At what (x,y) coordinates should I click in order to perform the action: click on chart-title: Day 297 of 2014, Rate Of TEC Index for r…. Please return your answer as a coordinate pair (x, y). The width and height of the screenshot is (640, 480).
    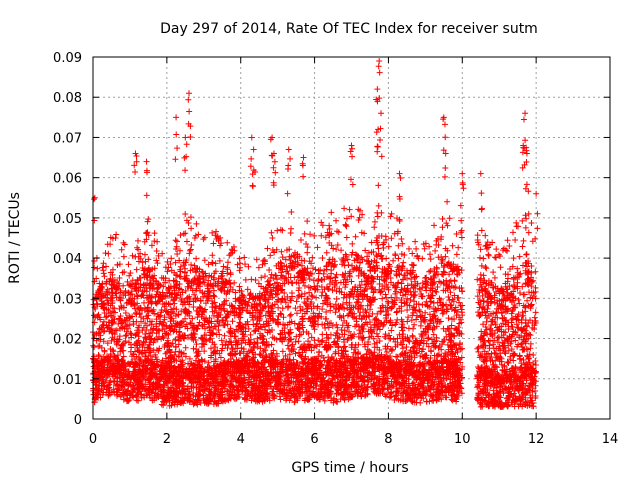
    Looking at the image, I should click on (349, 29).